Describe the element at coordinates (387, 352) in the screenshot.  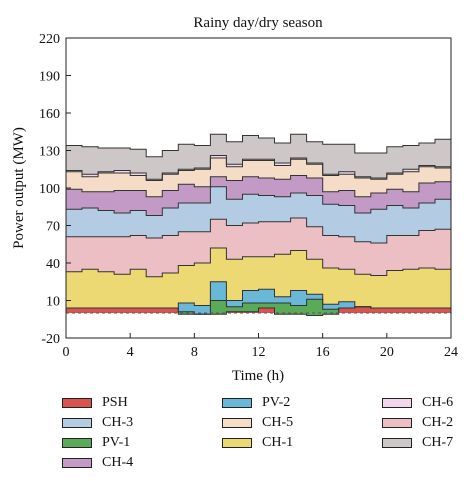
I see `x-tick-label: 20` at that location.